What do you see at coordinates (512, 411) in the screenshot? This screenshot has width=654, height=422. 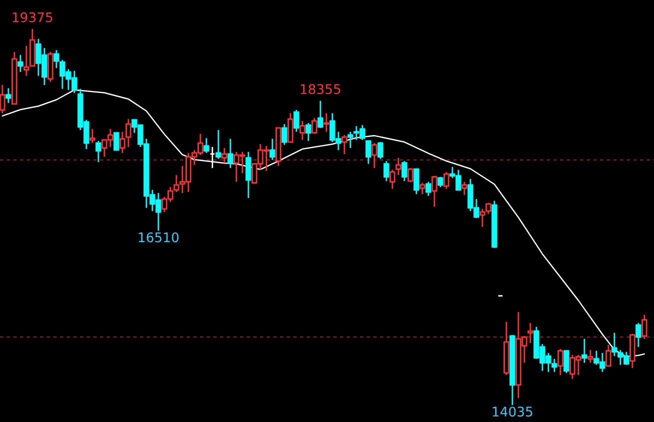 I see `annotation: 14035` at bounding box center [512, 411].